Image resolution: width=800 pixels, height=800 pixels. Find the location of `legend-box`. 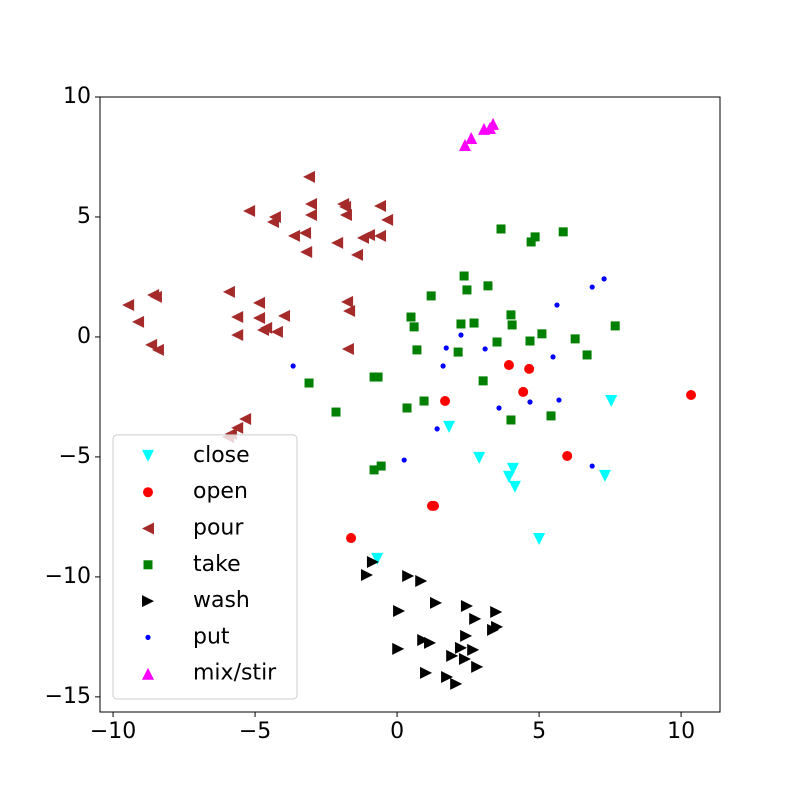

legend-box is located at coordinates (205, 567).